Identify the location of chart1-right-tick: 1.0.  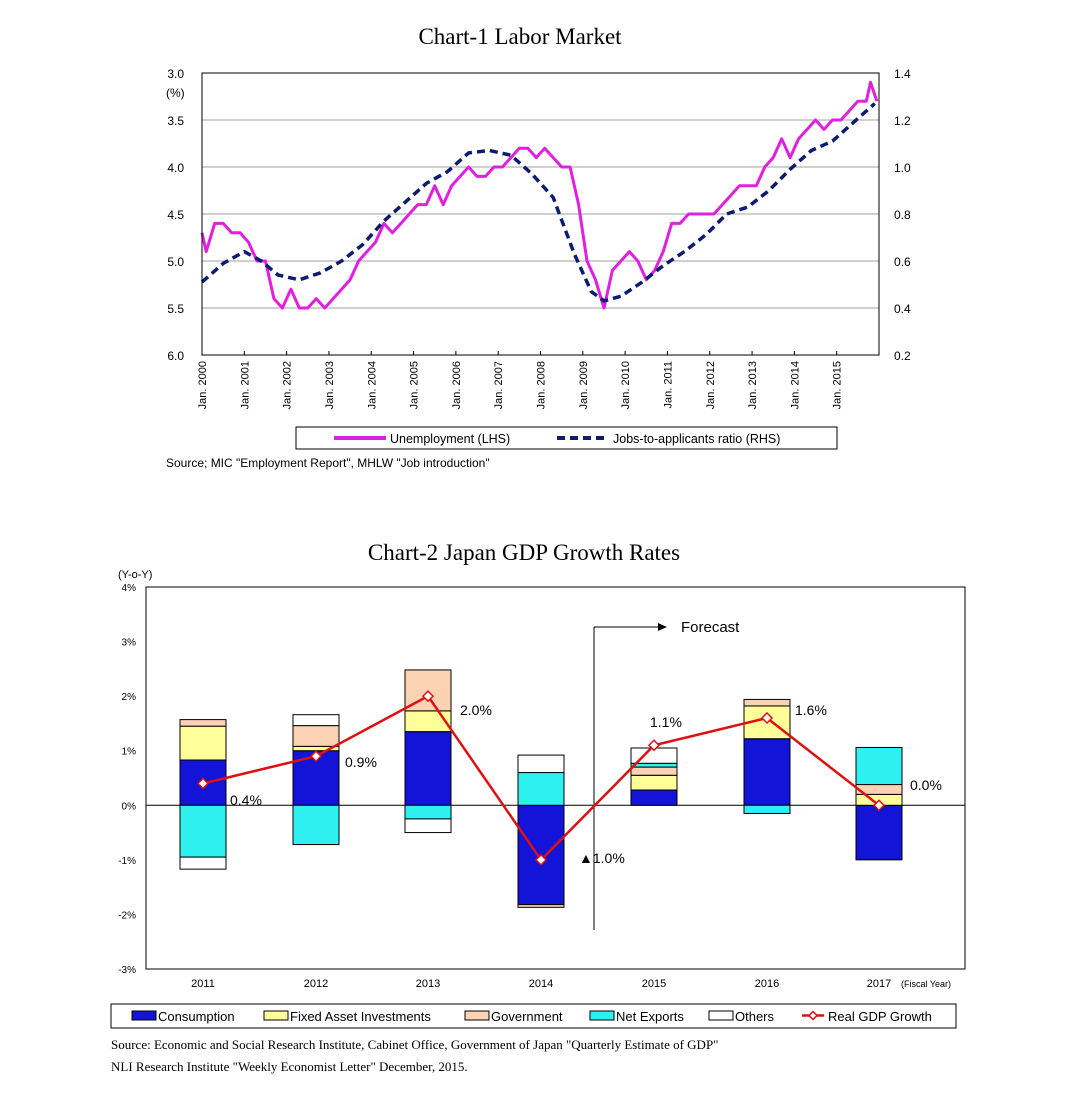
(902, 168).